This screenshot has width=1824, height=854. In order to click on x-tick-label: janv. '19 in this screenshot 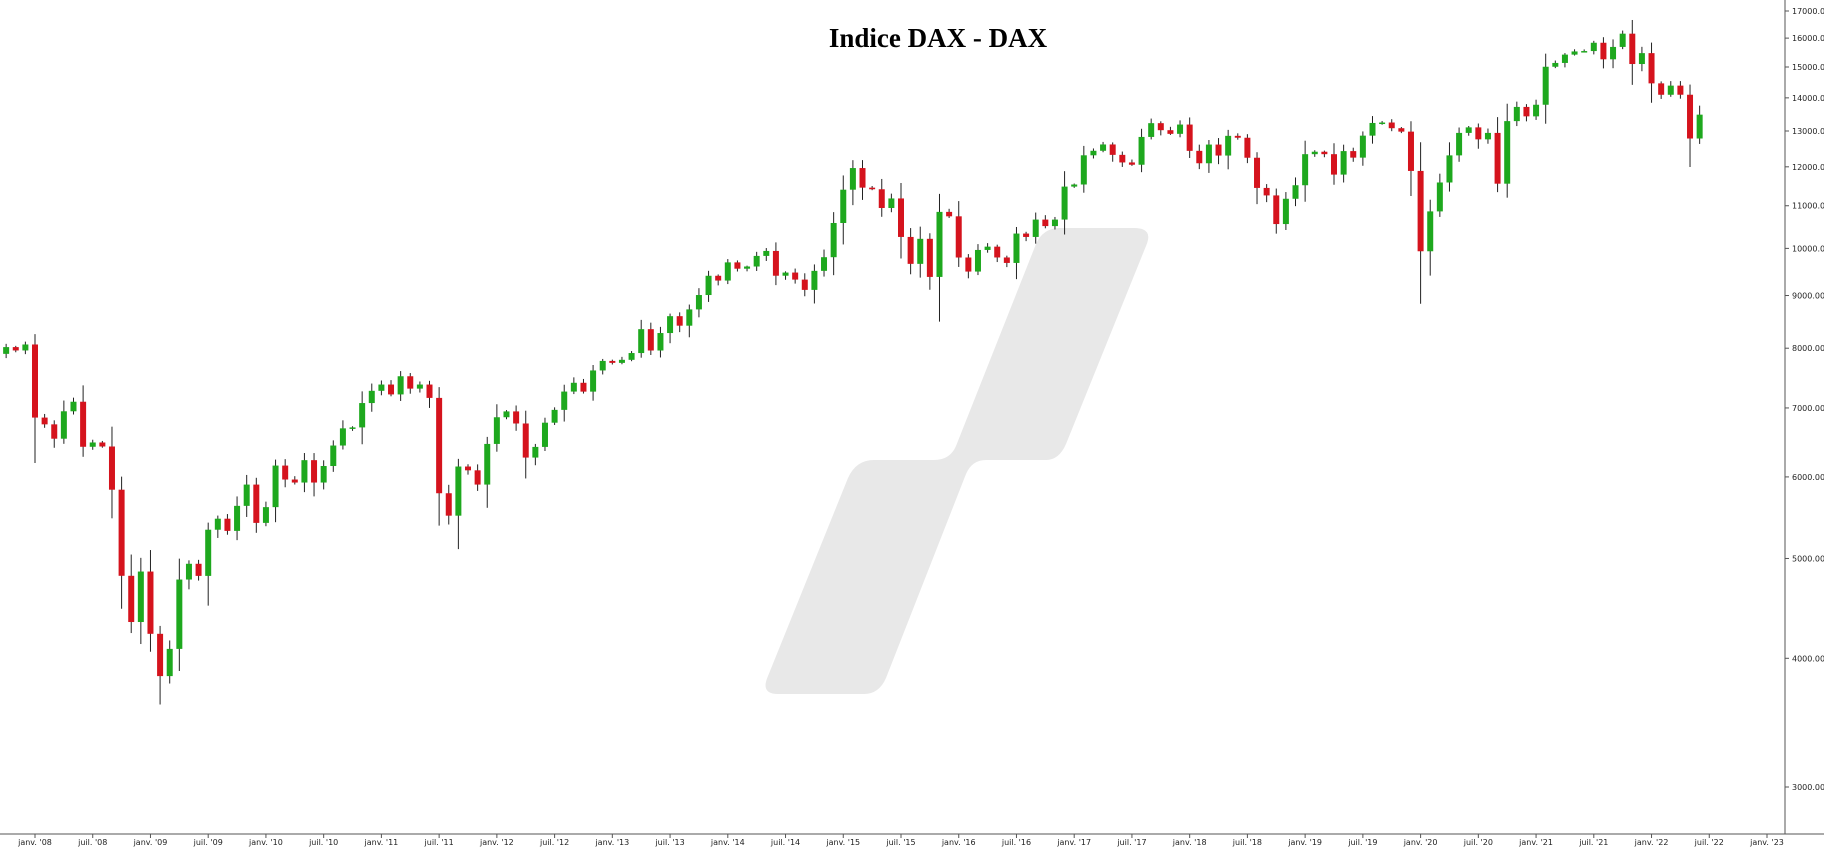, I will do `click(1304, 842)`.